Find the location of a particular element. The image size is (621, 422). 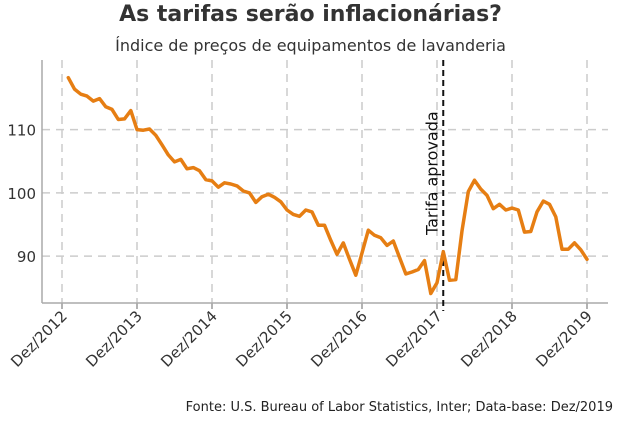

x-tick-label: Dez/2013 is located at coordinates (114, 339).